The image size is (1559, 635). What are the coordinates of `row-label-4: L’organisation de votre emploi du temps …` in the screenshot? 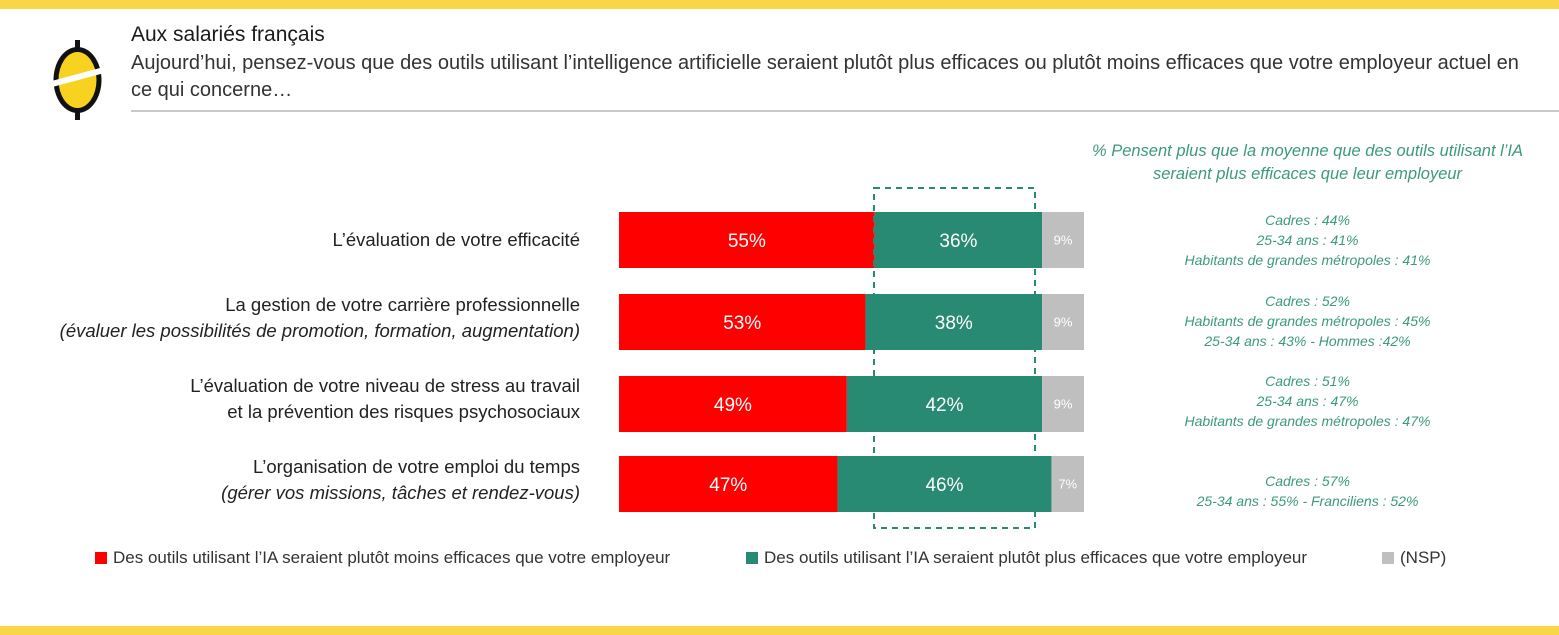 It's located at (290, 480).